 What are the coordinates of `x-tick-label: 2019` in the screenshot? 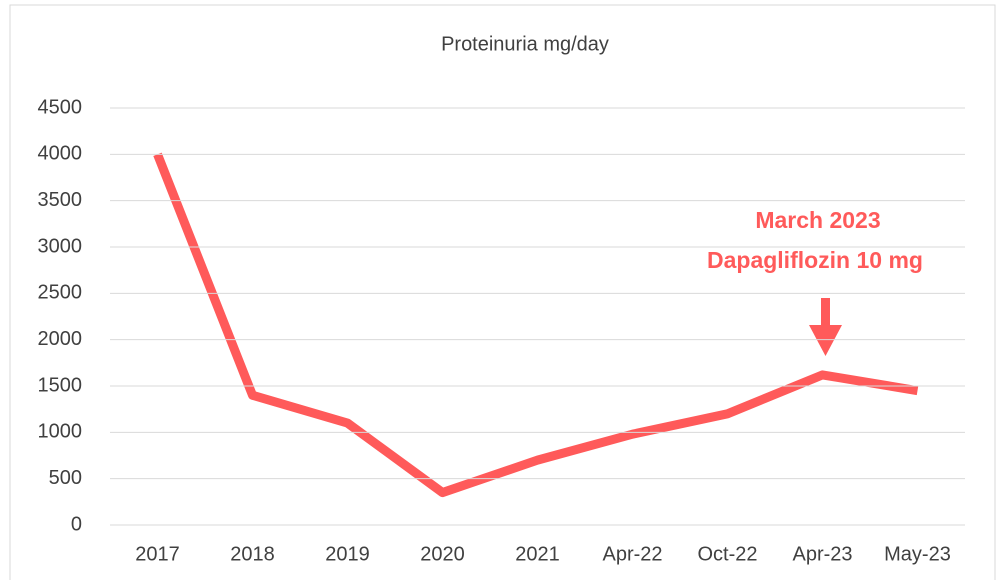 It's located at (347, 554).